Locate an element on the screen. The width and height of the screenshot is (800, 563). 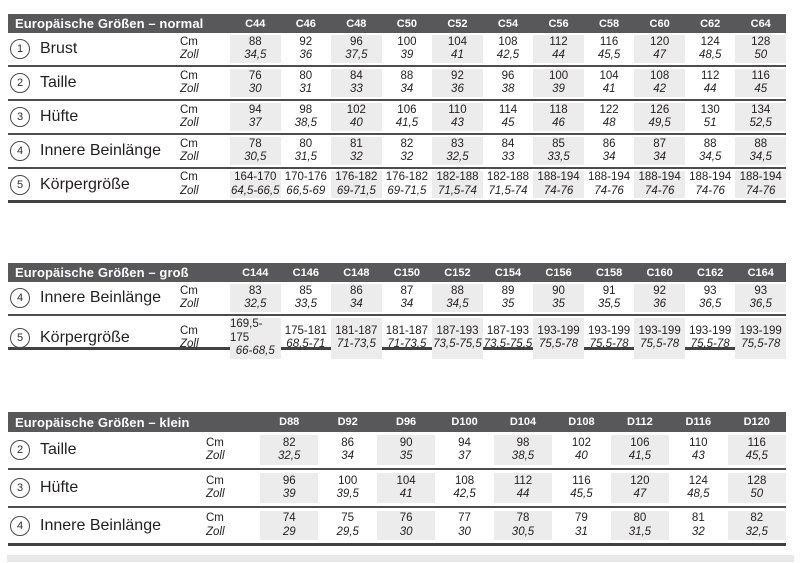
value-cell: 102 40 is located at coordinates (356, 117).